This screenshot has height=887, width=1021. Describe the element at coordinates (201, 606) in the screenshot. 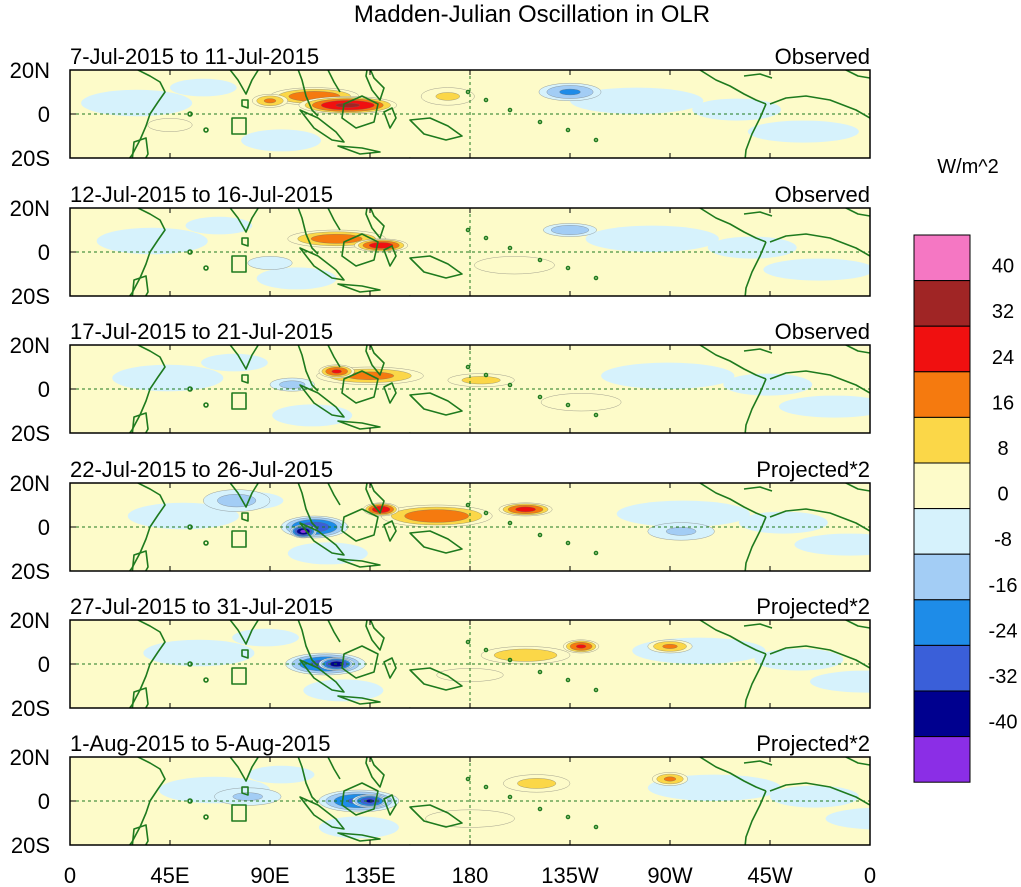

I see `panel-date-range: 27-Jul-2015 to 31-Jul-2015` at that location.